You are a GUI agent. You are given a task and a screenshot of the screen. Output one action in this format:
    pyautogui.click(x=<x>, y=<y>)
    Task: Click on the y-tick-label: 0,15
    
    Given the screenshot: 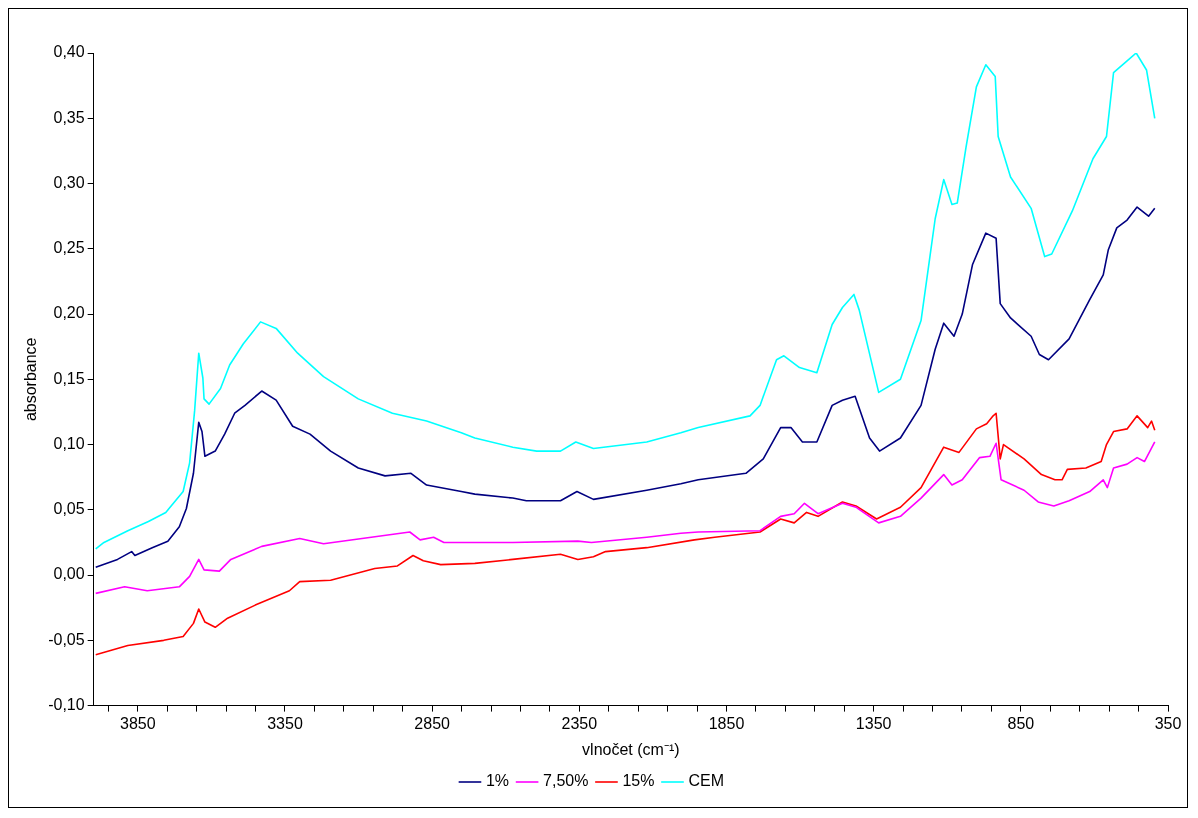 What is the action you would take?
    pyautogui.click(x=69, y=378)
    